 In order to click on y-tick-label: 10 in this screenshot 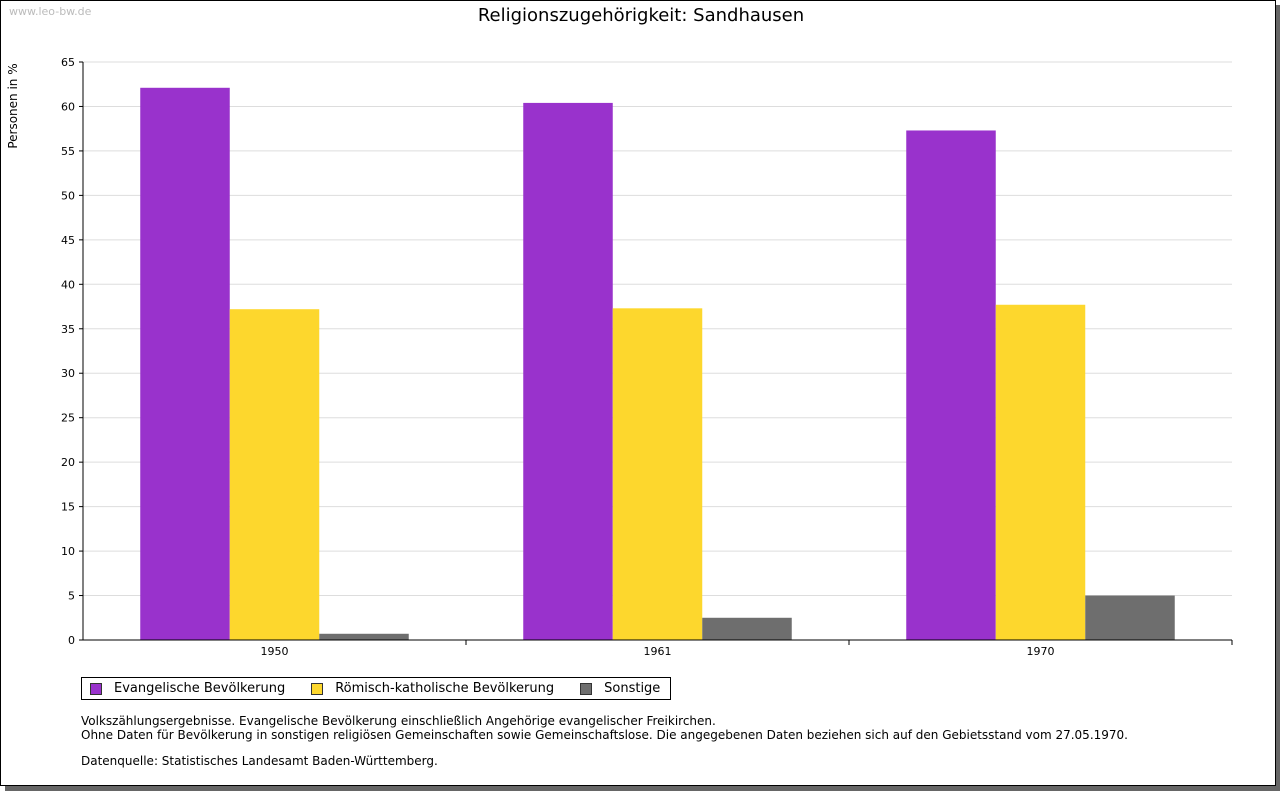, I will do `click(68, 551)`.